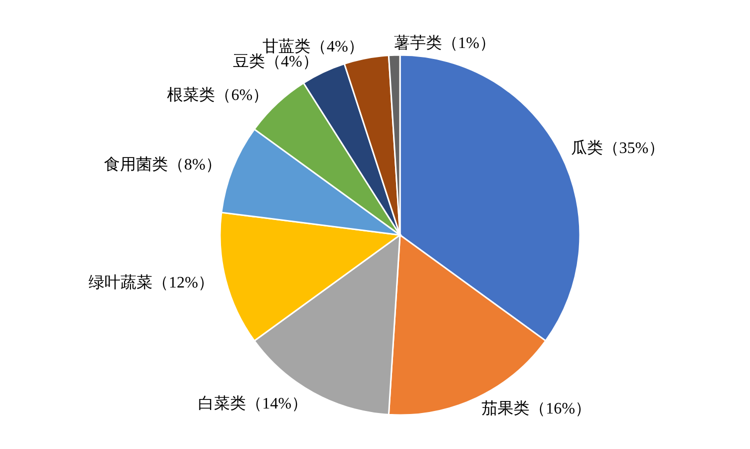  What do you see at coordinates (445, 43) in the screenshot?
I see `slice-label: 薯芋类（1%）` at bounding box center [445, 43].